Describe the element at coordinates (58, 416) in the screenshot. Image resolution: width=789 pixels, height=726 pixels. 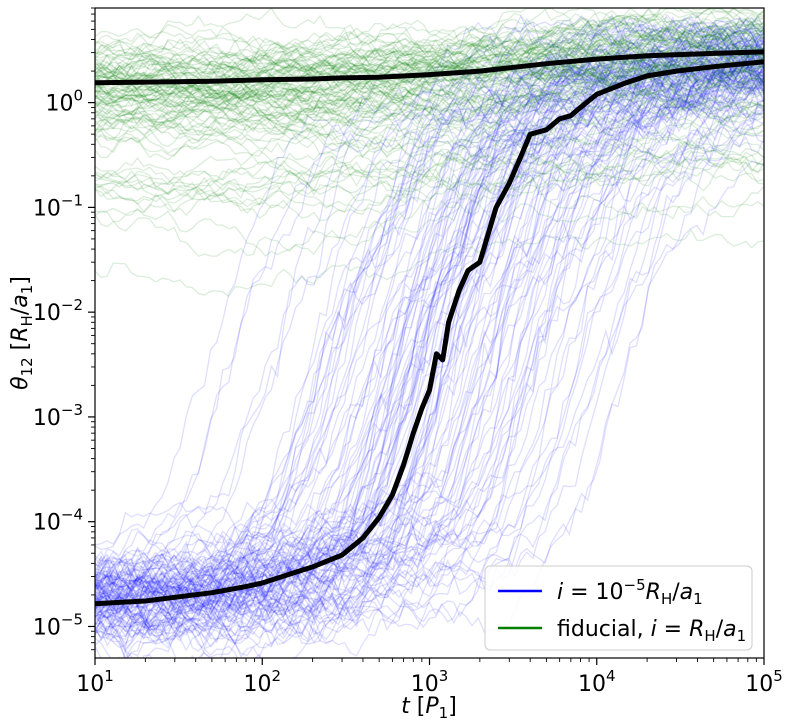
I see `y-tick-label: 10⁻³` at that location.